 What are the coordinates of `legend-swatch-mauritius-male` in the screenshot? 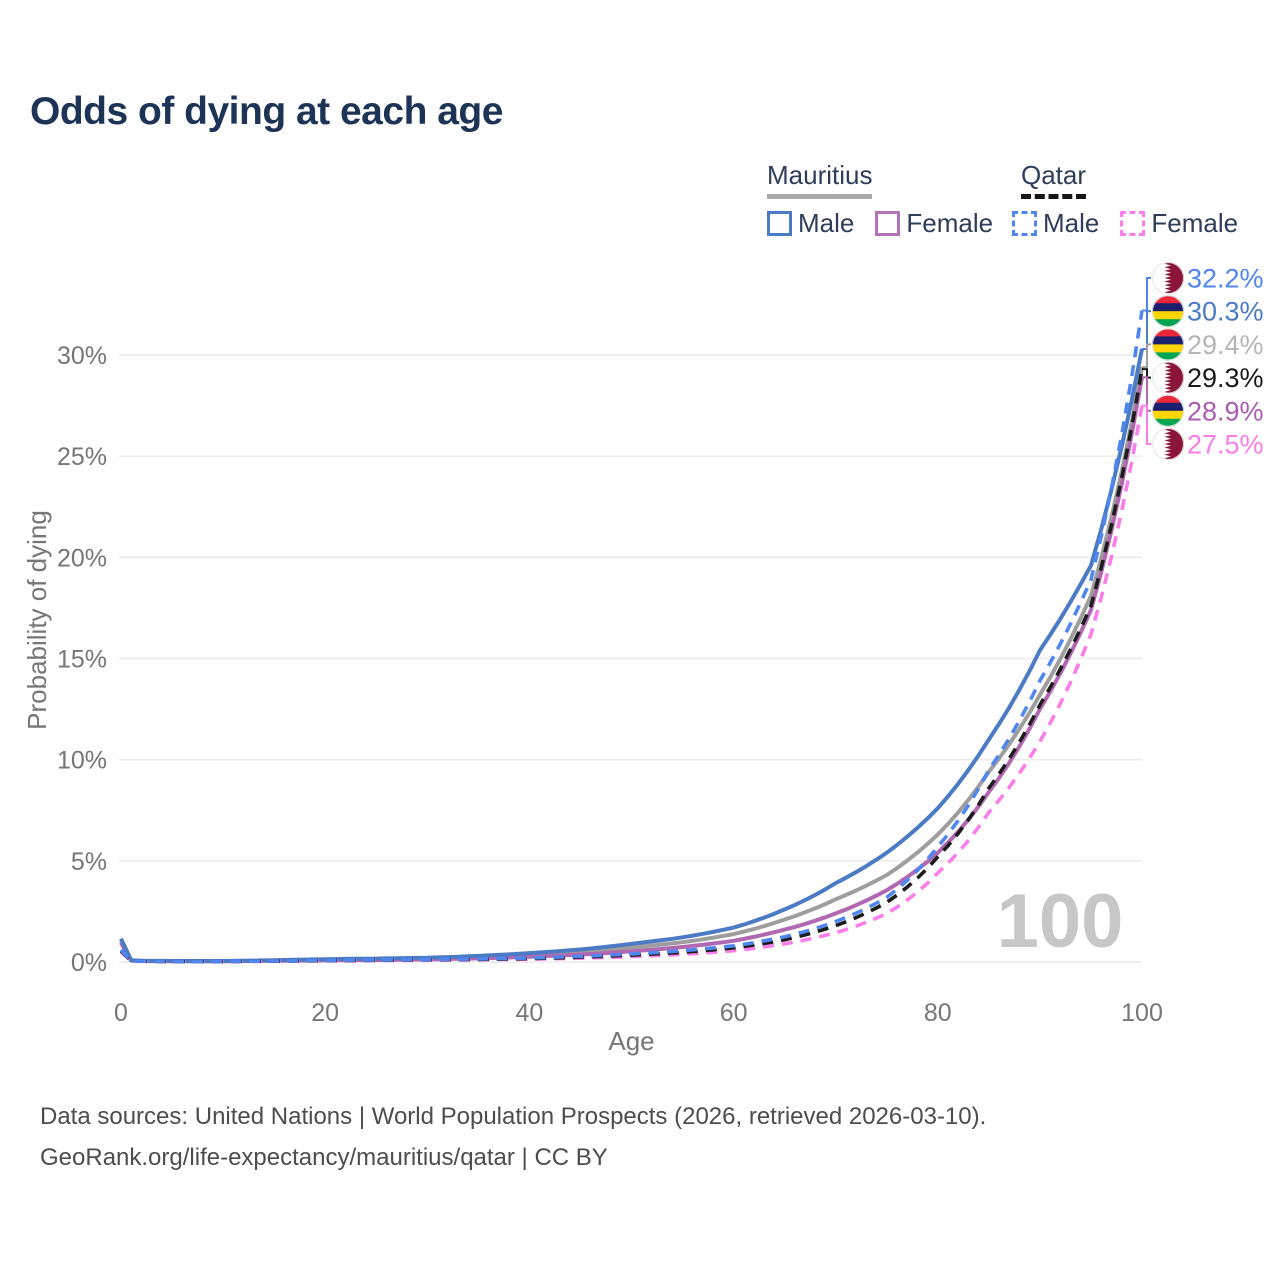 It's located at (779, 223).